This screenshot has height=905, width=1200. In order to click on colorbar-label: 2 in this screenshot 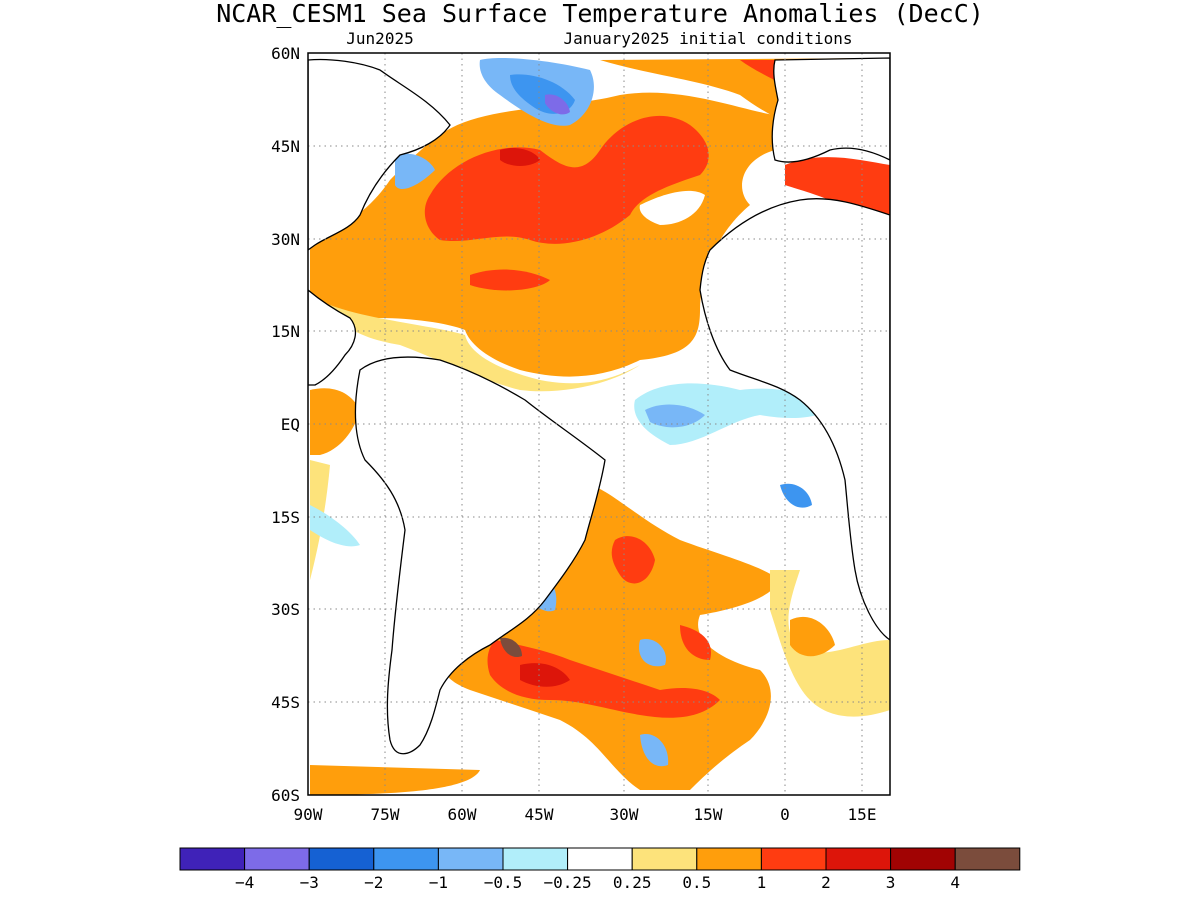, I will do `click(826, 882)`.